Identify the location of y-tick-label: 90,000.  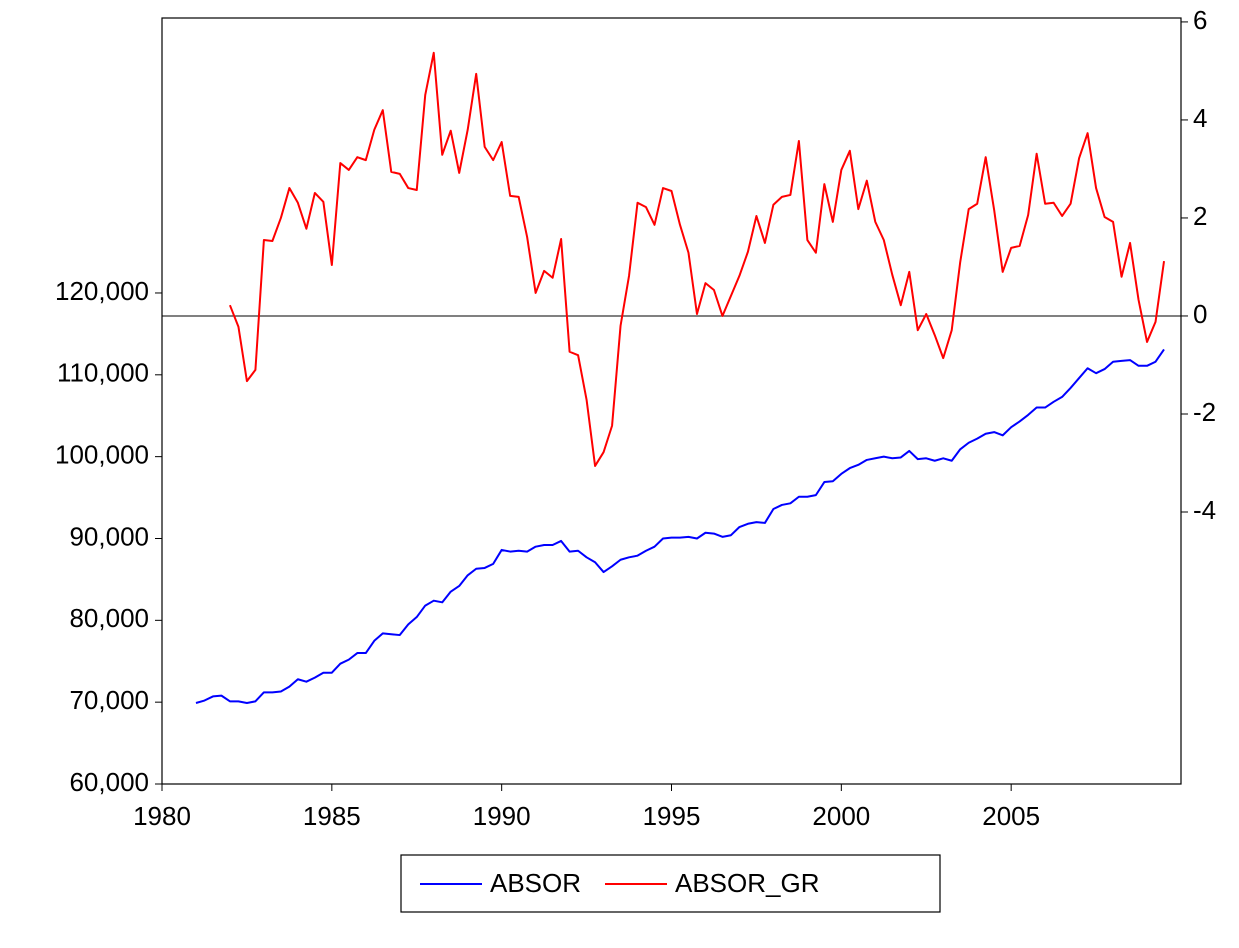
(109, 536).